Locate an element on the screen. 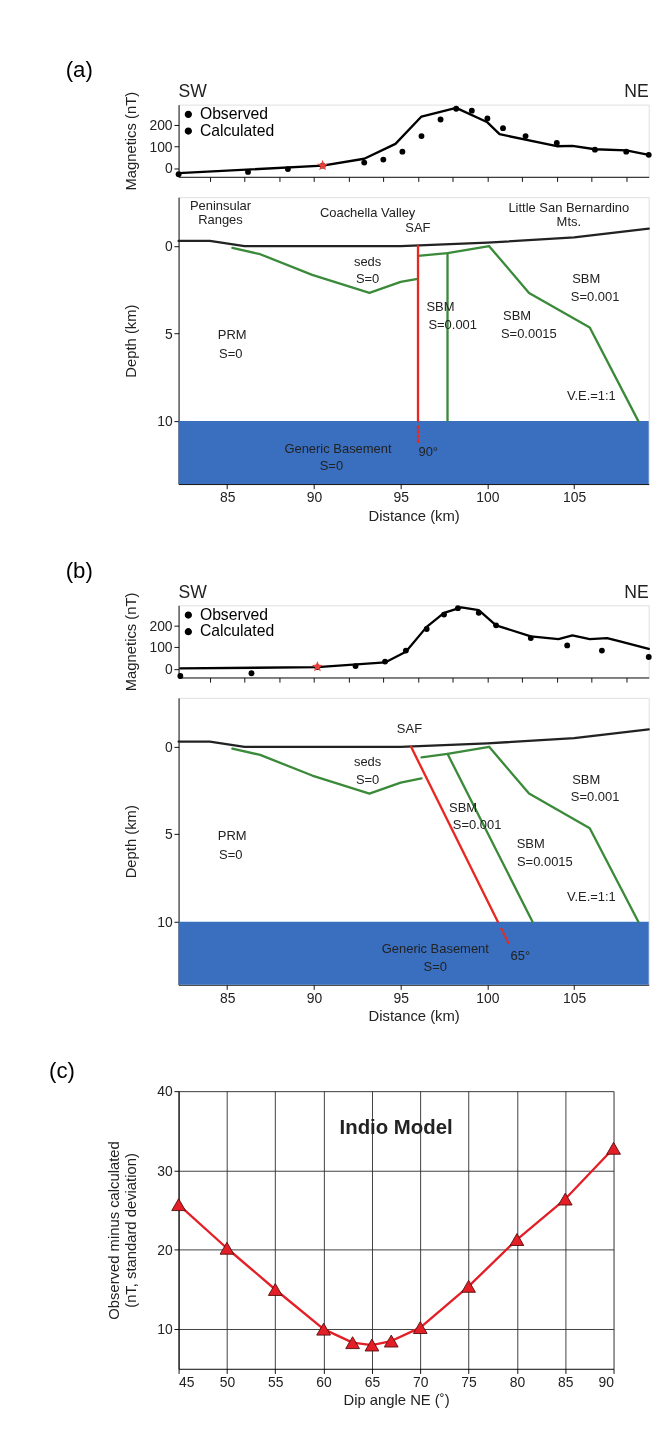 The width and height of the screenshot is (658, 1454). chart-title: (a) is located at coordinates (79, 69).